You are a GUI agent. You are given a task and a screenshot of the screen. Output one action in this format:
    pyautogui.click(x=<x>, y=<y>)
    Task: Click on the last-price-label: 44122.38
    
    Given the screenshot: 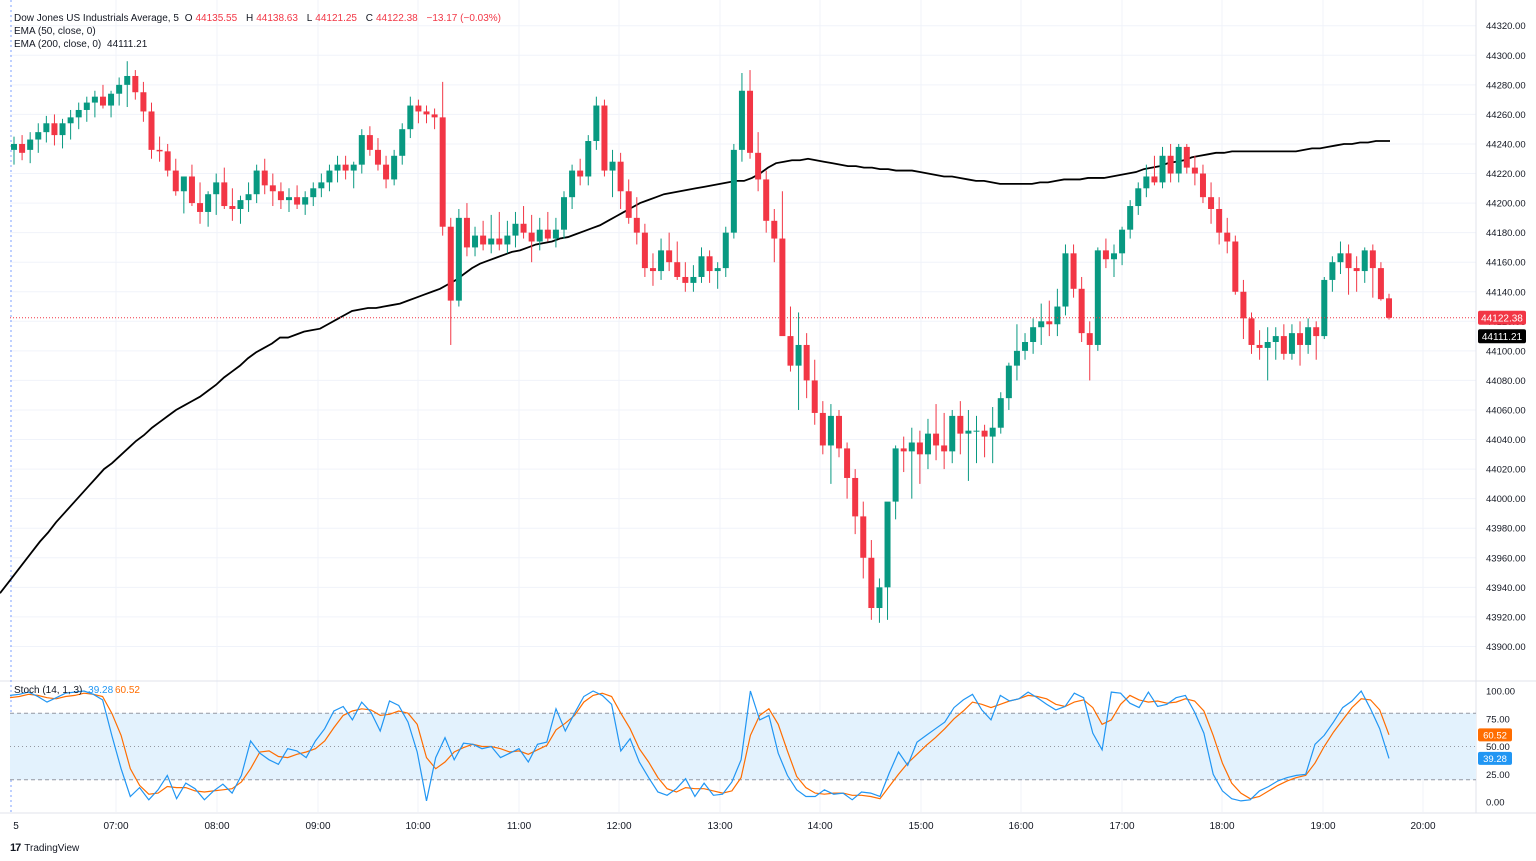 What is the action you would take?
    pyautogui.click(x=1502, y=318)
    